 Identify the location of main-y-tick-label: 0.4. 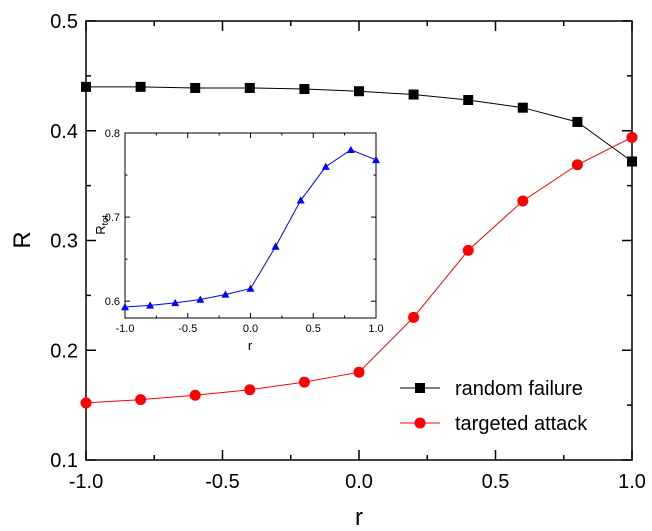
(64, 132).